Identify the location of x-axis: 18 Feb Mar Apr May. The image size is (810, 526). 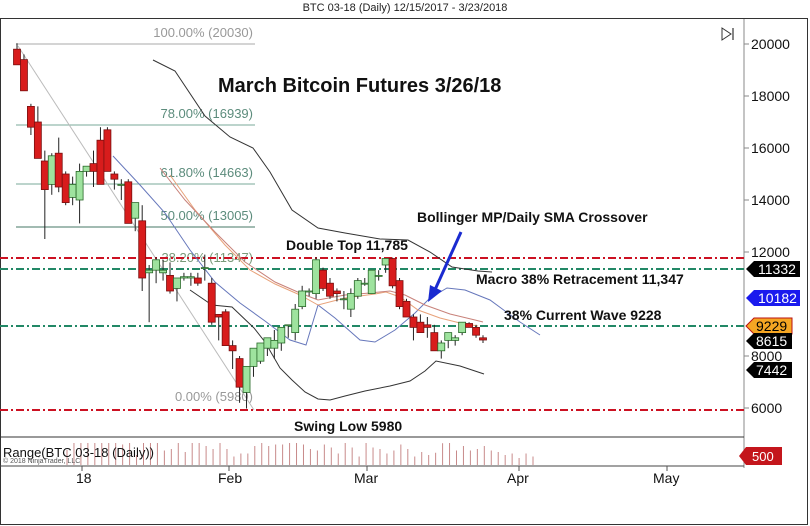
(377, 476).